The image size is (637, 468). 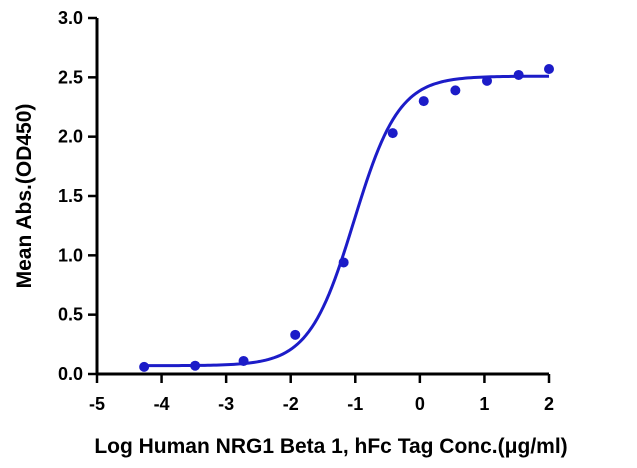 I want to click on x-tick-label: -2, so click(x=291, y=404).